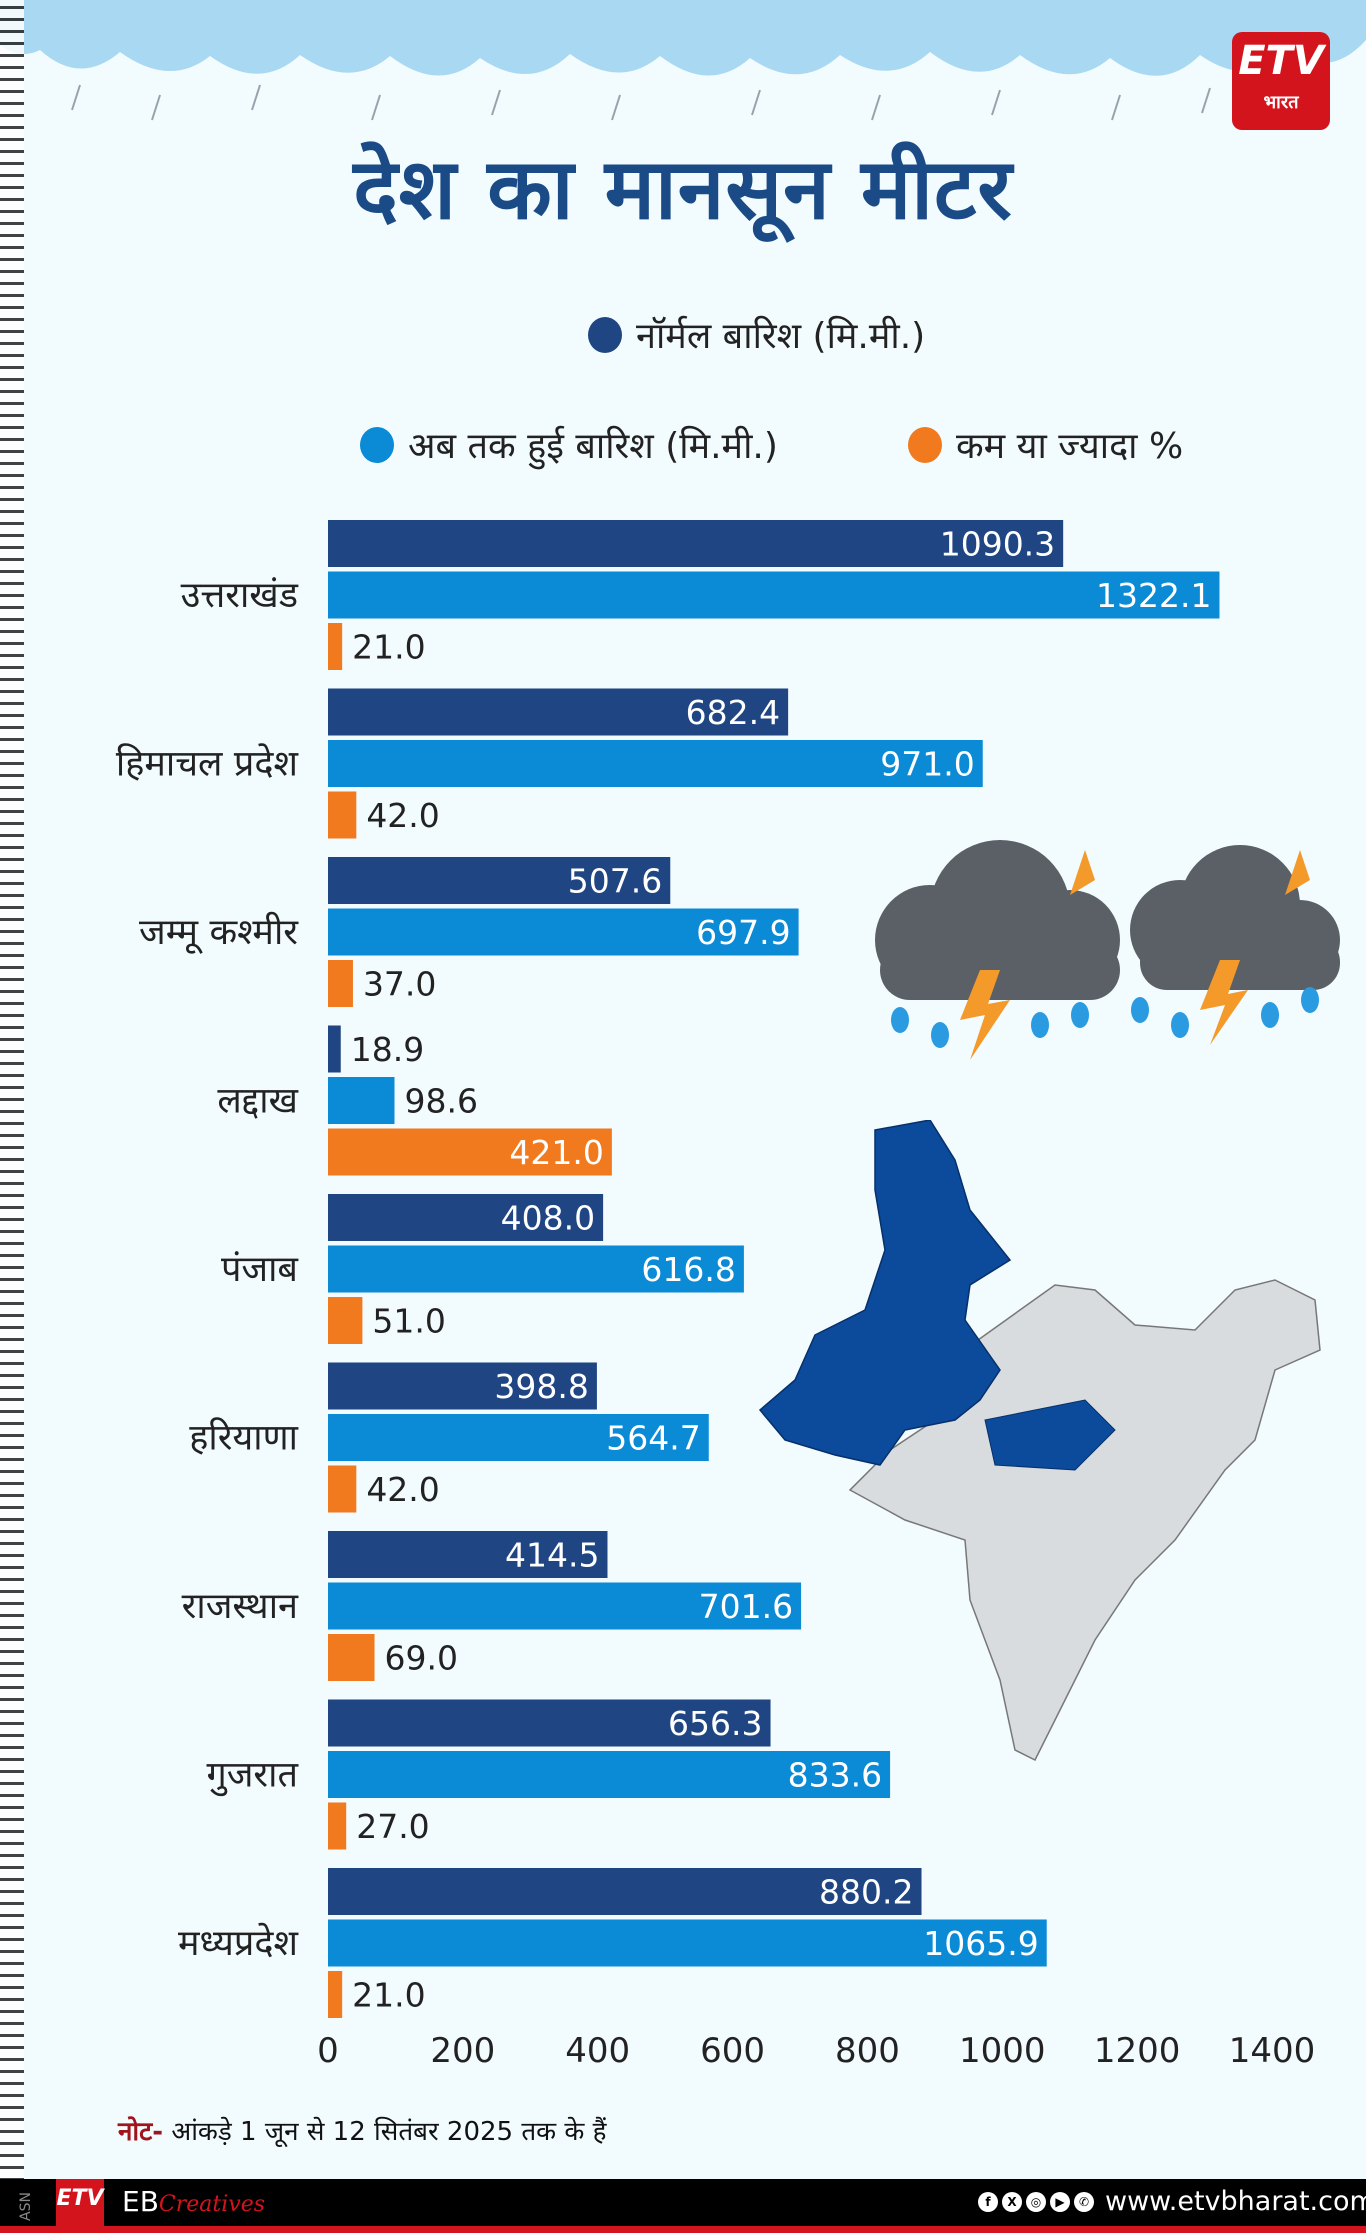 The height and width of the screenshot is (2233, 1366). I want to click on bar-value-label: 1065.9, so click(980, 1943).